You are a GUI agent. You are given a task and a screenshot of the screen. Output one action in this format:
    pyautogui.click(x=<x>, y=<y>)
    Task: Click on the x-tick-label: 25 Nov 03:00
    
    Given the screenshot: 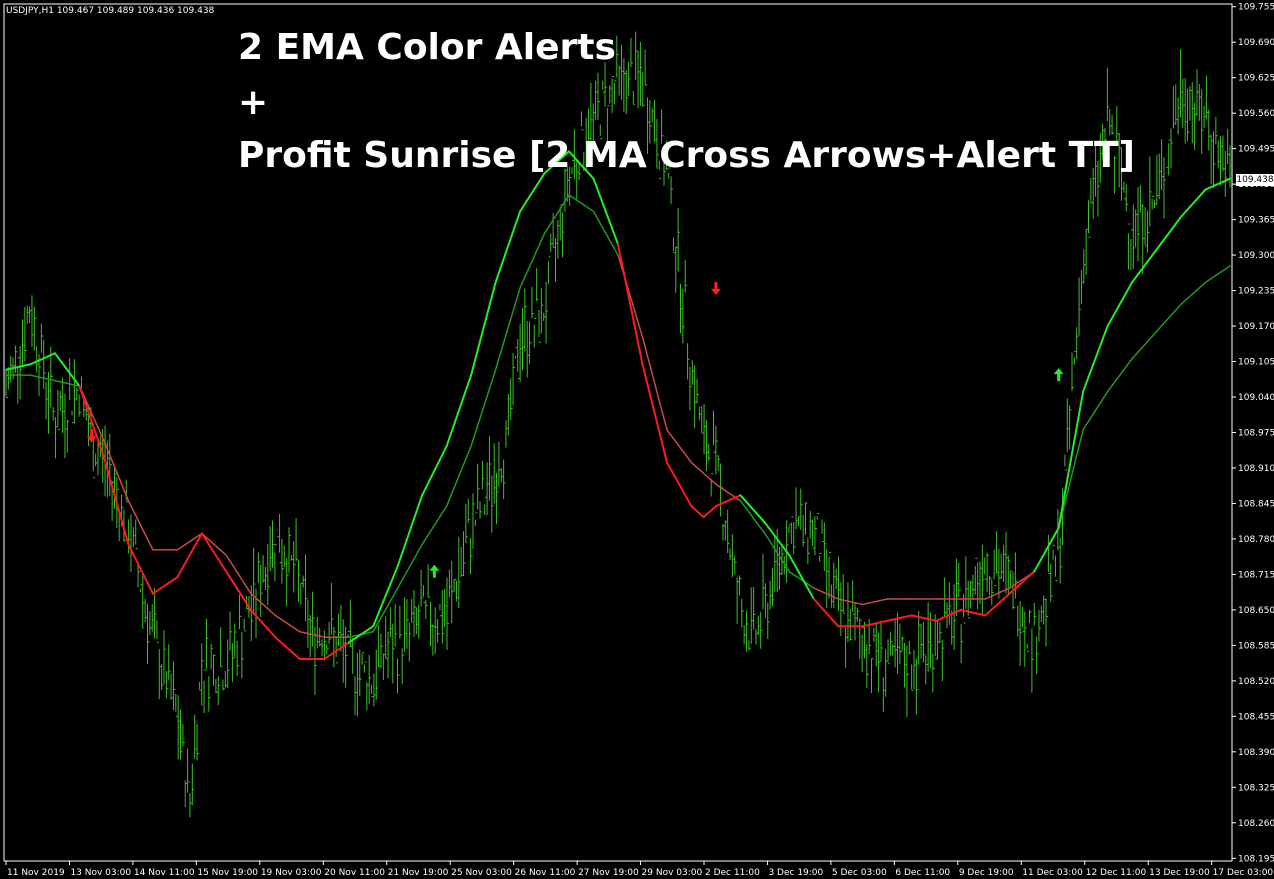 What is the action you would take?
    pyautogui.click(x=481, y=873)
    